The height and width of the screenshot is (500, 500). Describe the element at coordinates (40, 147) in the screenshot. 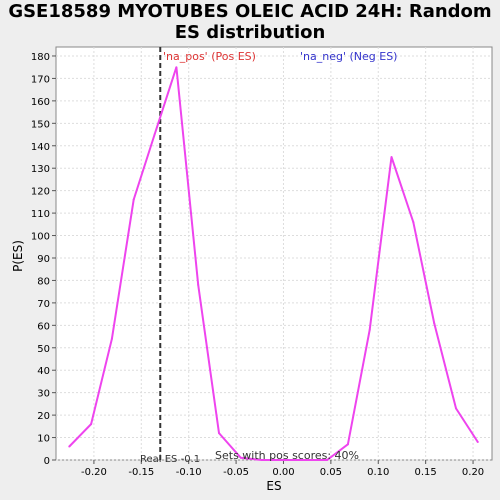

I see `y-tick-label: 140` at that location.